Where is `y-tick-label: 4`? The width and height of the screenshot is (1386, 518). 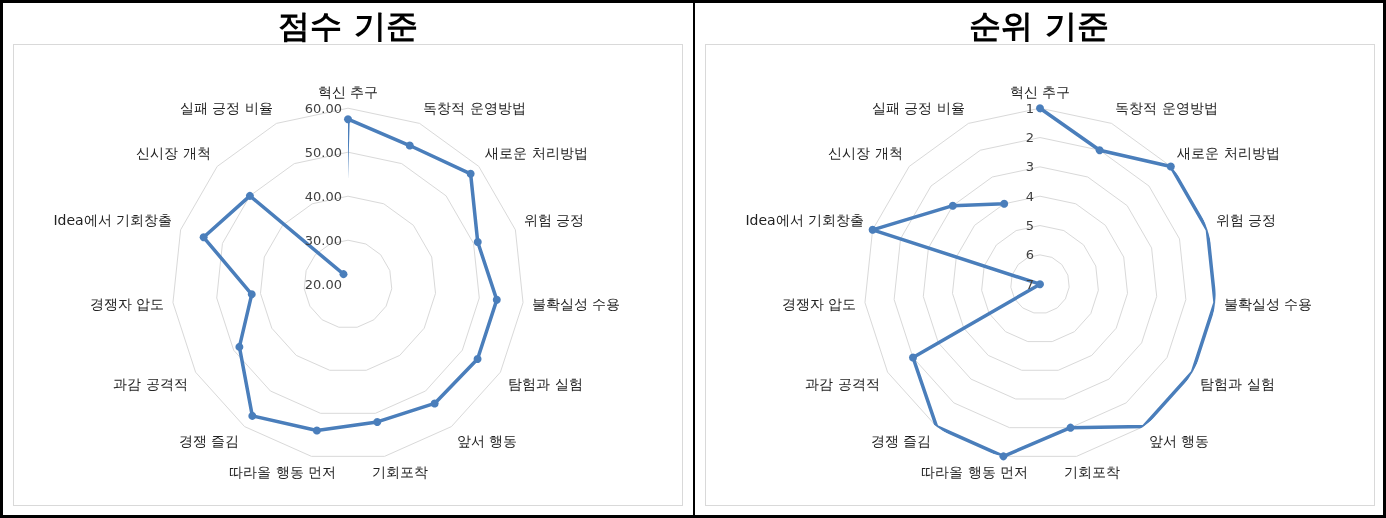 y-tick-label: 4 is located at coordinates (1029, 196).